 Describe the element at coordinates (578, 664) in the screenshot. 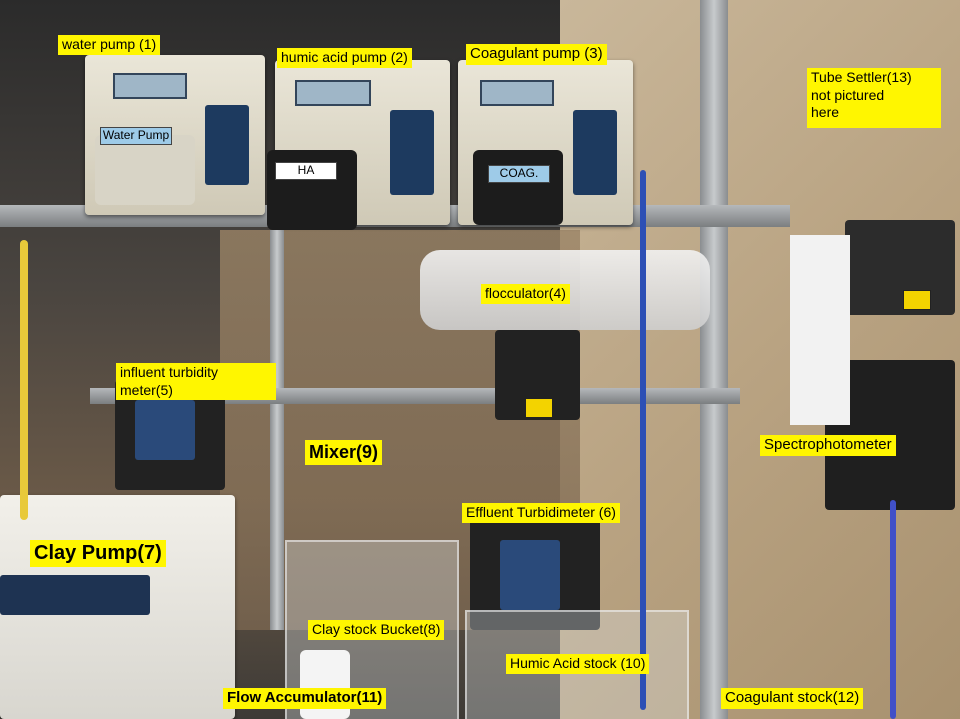

I see `label-humic-acid-stock: Humic Acid stock (10)` at that location.